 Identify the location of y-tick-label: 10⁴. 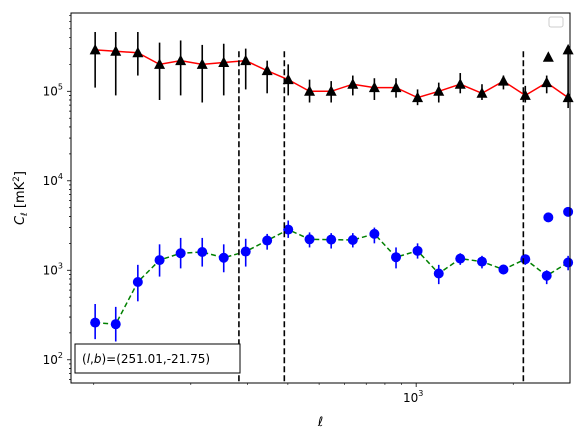
(53, 180).